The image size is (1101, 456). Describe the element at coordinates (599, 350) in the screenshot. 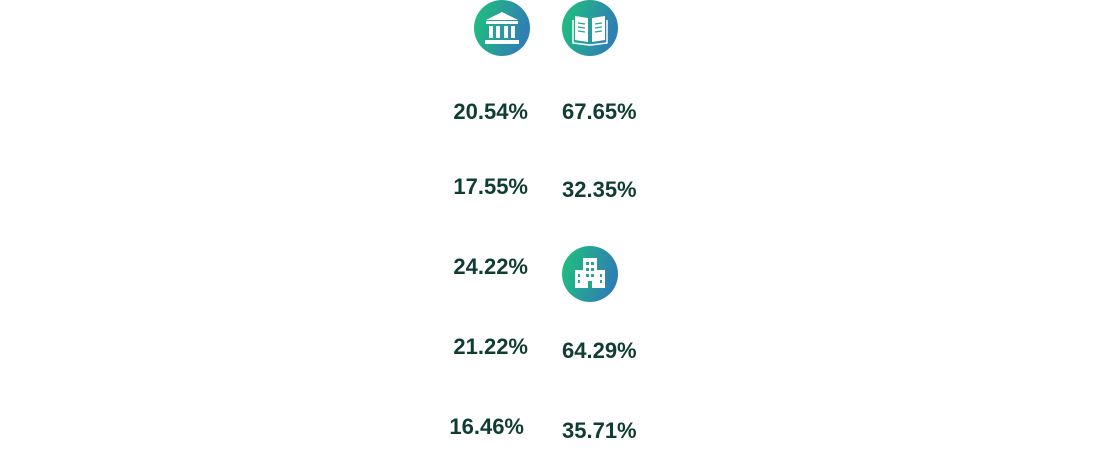

I see `percentage: 64.29%` at that location.